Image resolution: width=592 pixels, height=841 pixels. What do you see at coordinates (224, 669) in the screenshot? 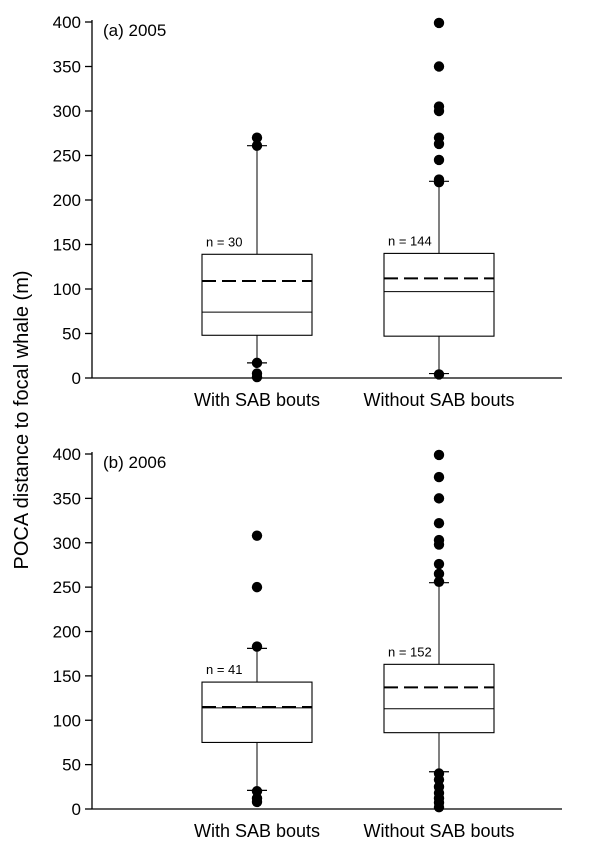
I see `n-label: n = 41` at bounding box center [224, 669].